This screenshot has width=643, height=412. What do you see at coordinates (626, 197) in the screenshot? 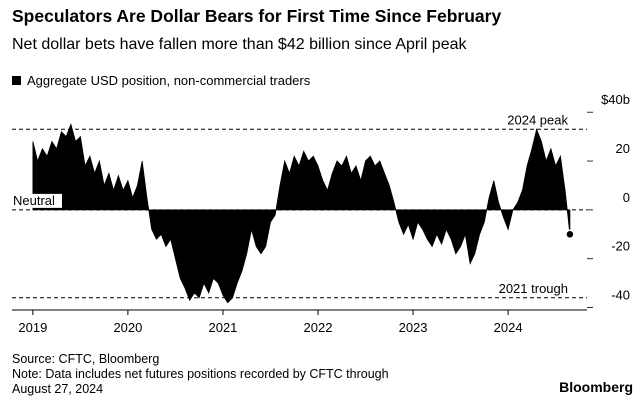
I see `y-tick-label: 0` at bounding box center [626, 197].